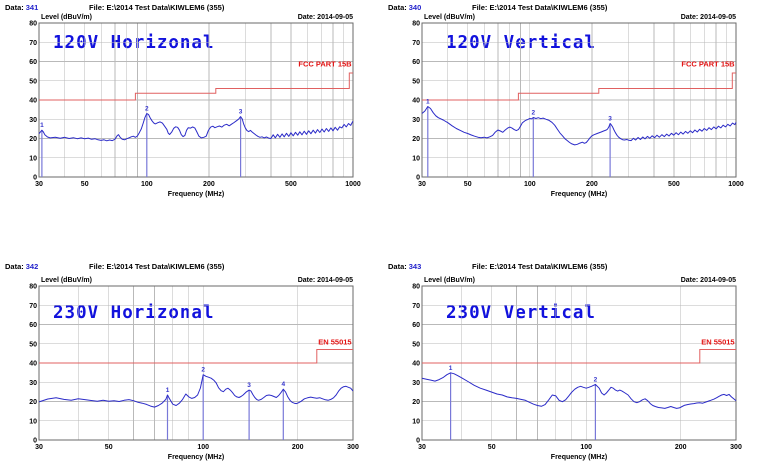 This screenshot has height=474, width=769. Describe the element at coordinates (736, 447) in the screenshot. I see `x-tick-label: 300` at that location.